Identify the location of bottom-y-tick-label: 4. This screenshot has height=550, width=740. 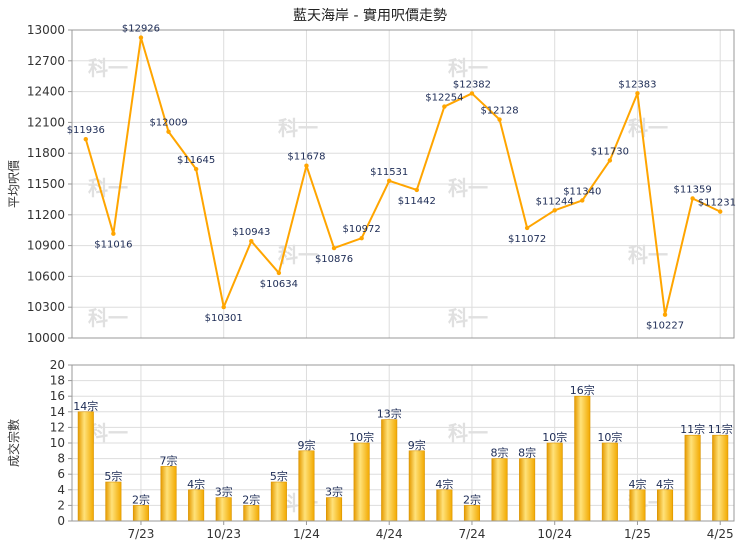
(61, 490).